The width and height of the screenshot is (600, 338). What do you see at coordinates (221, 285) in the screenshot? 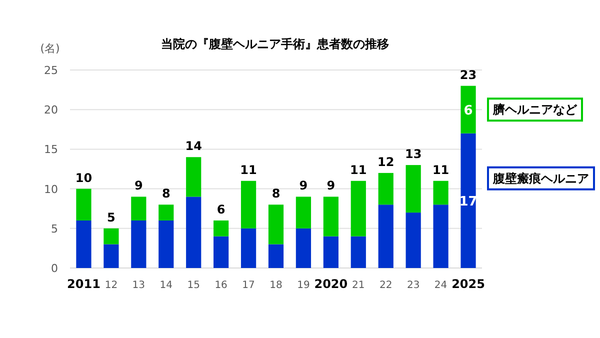
I see `x-tick-label: 16` at bounding box center [221, 285].